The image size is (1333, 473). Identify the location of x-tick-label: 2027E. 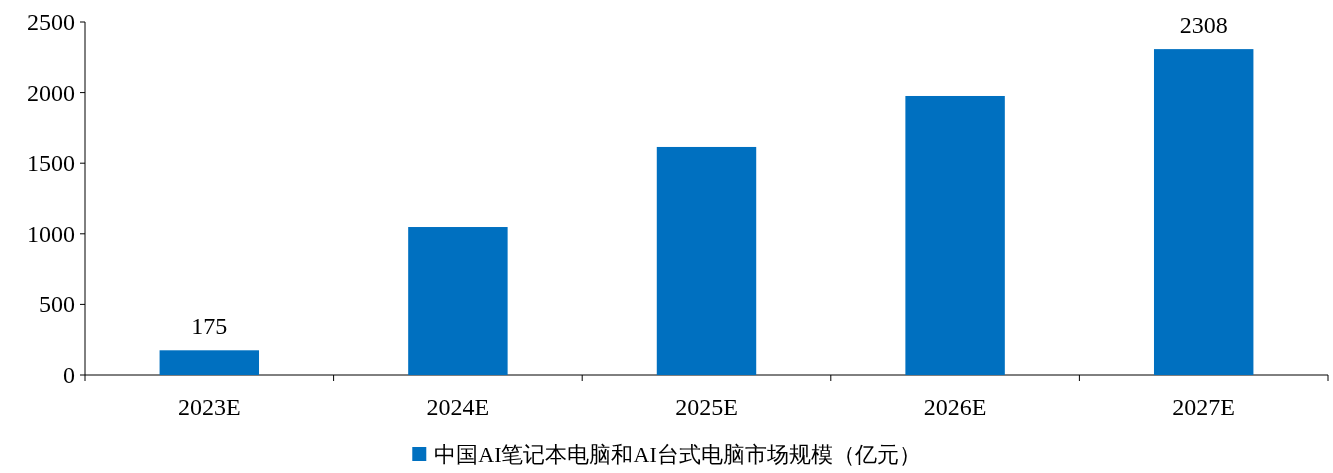
(1204, 407).